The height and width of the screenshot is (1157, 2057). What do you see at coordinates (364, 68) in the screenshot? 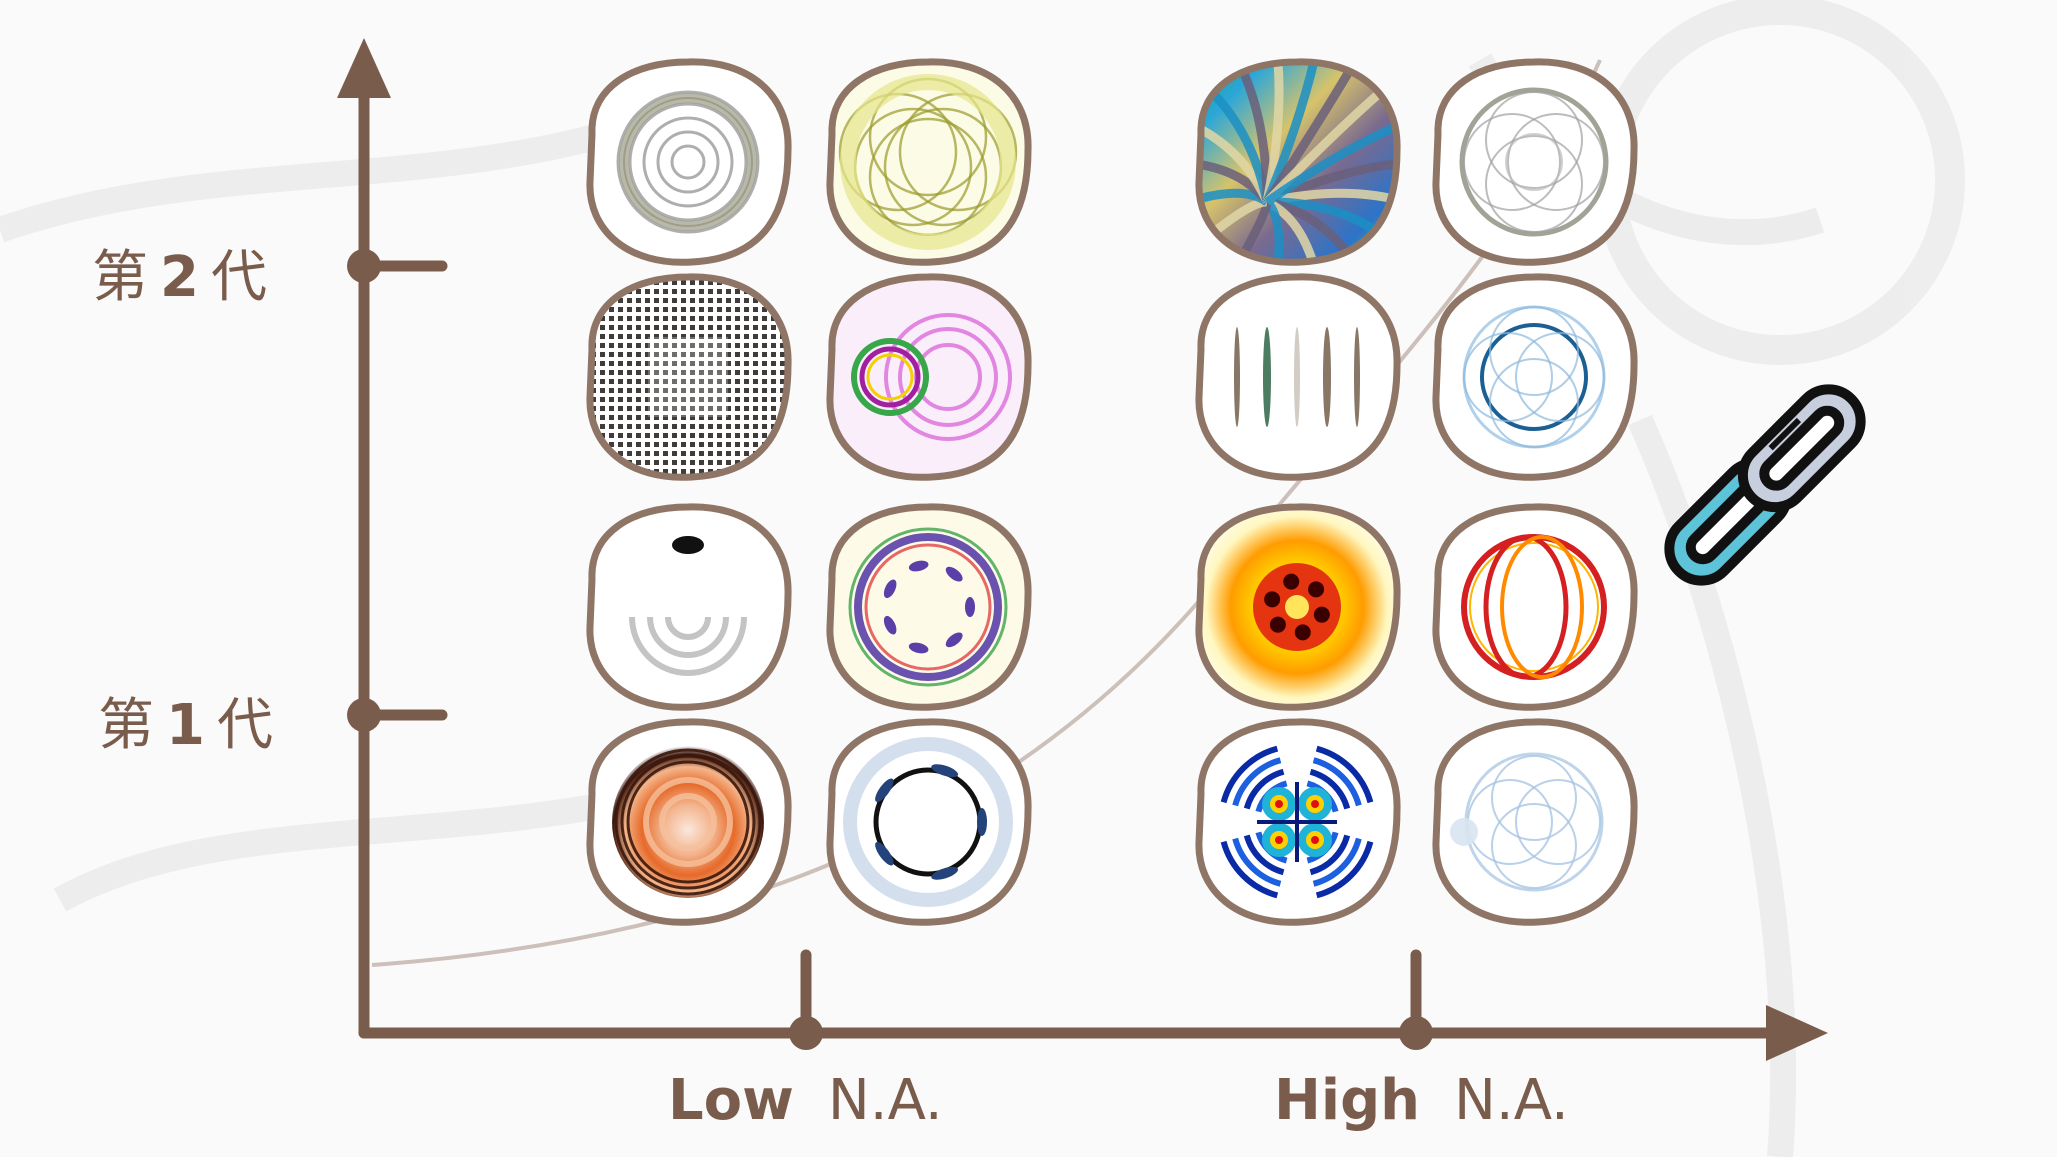
I see `y-axis-arrowhead` at bounding box center [364, 68].